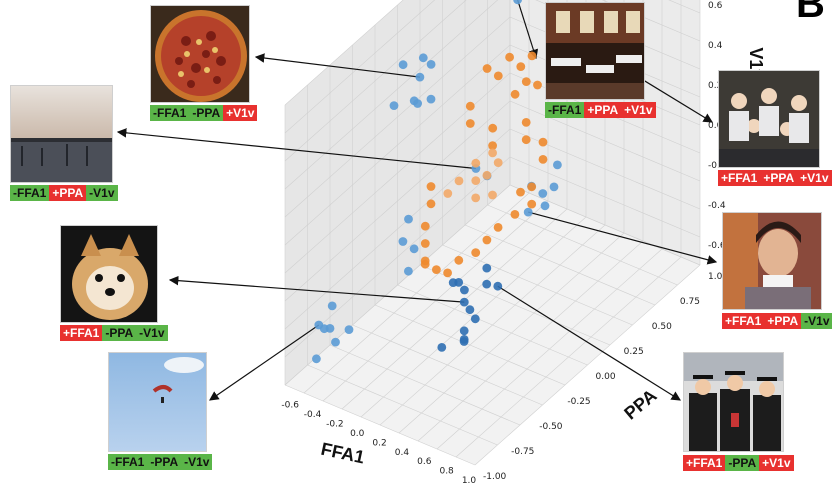  What do you see at coordinates (313, 415) in the screenshot?
I see `x-tick-label: -0.4` at bounding box center [313, 415].